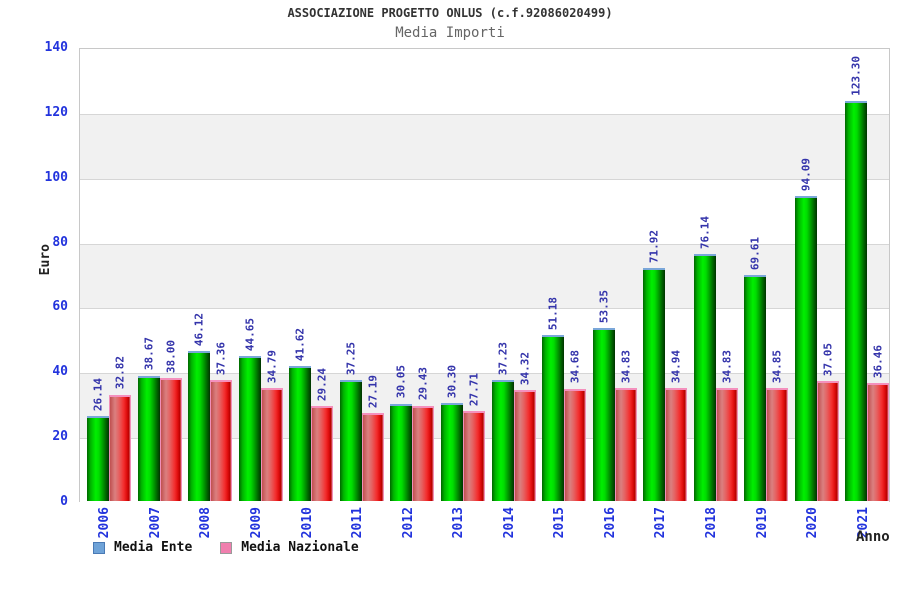 The height and width of the screenshot is (600, 900). I want to click on bar-group-2020: 94.09 37.05 2020, so click(813, 293).